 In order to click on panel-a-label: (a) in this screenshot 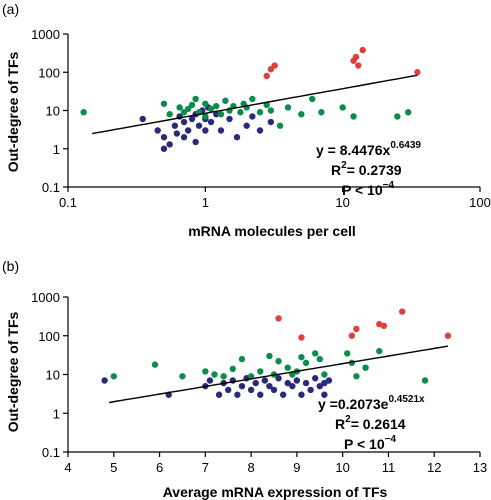, I will do `click(10, 9)`.